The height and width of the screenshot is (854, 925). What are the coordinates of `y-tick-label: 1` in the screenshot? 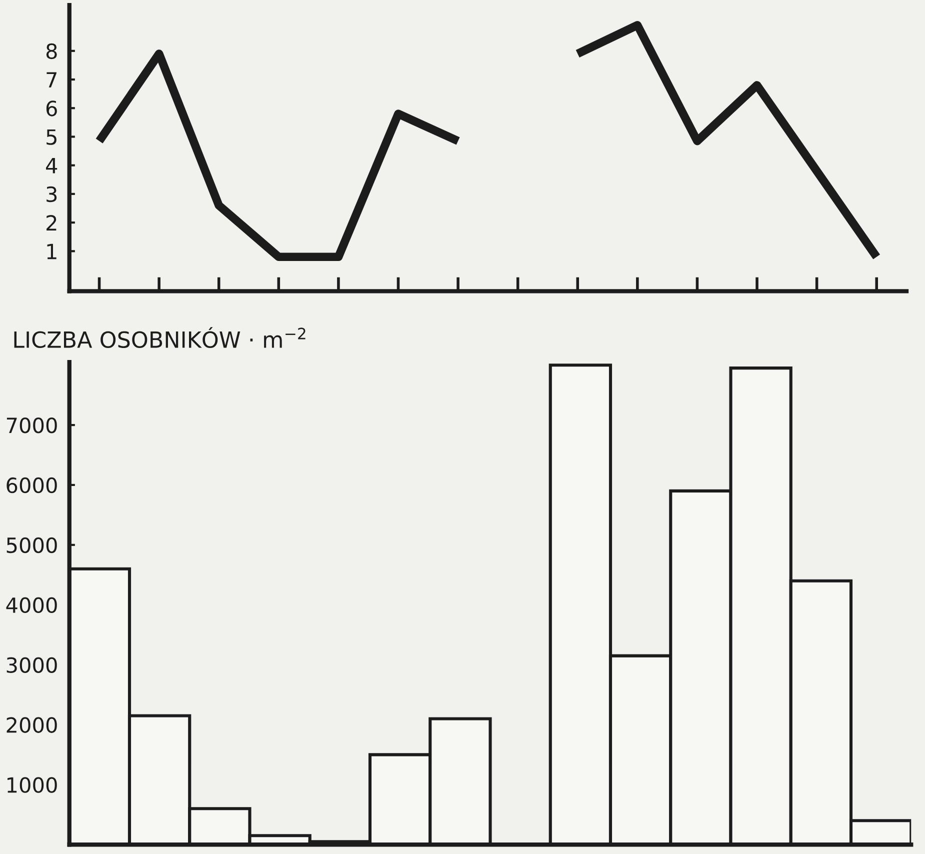 It's located at (51, 252).